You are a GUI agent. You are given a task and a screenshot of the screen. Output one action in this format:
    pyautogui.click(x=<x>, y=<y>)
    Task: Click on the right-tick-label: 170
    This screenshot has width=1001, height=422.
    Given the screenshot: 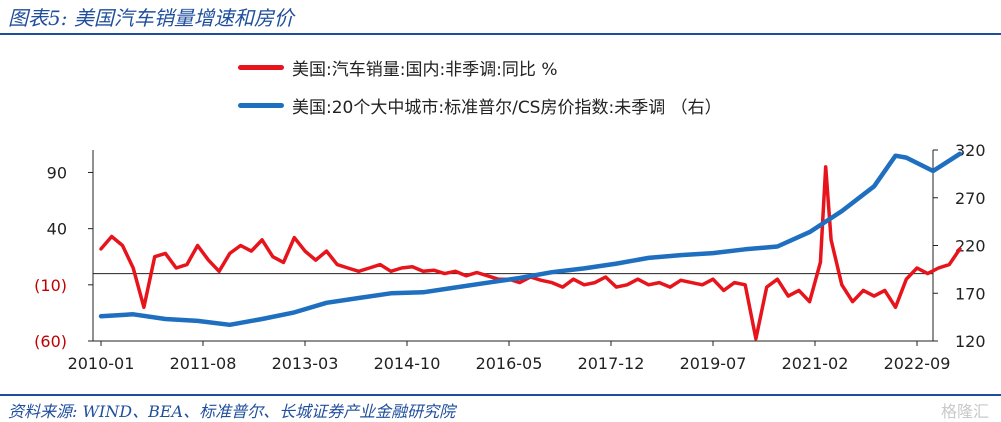 What is the action you would take?
    pyautogui.click(x=970, y=293)
    